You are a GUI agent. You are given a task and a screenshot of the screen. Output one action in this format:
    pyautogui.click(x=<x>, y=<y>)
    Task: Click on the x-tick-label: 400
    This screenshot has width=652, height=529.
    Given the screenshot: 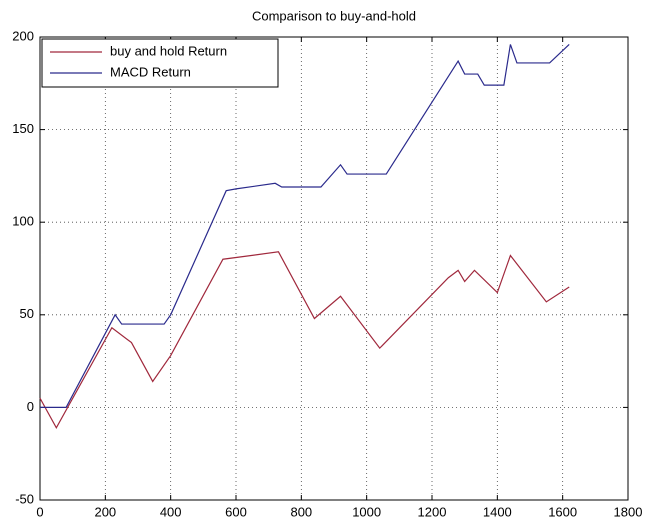 What is the action you would take?
    pyautogui.click(x=171, y=511)
    